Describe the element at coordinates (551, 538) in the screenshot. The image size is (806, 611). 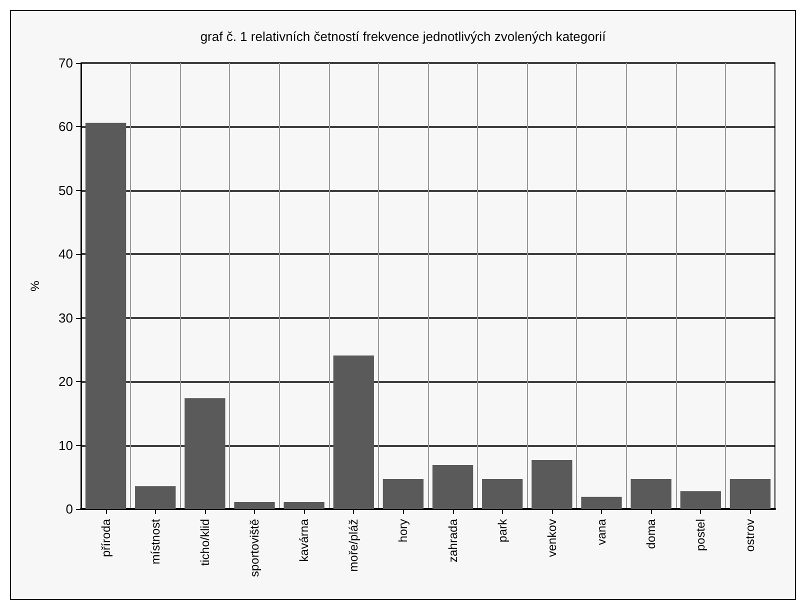
I see `x-tick-label: venkov` at that location.